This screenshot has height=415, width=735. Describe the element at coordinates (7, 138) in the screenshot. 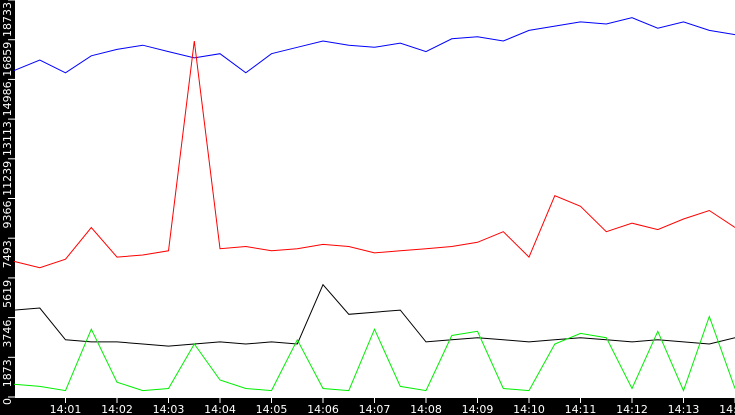

I see `y-tick-label: 13113` at that location.